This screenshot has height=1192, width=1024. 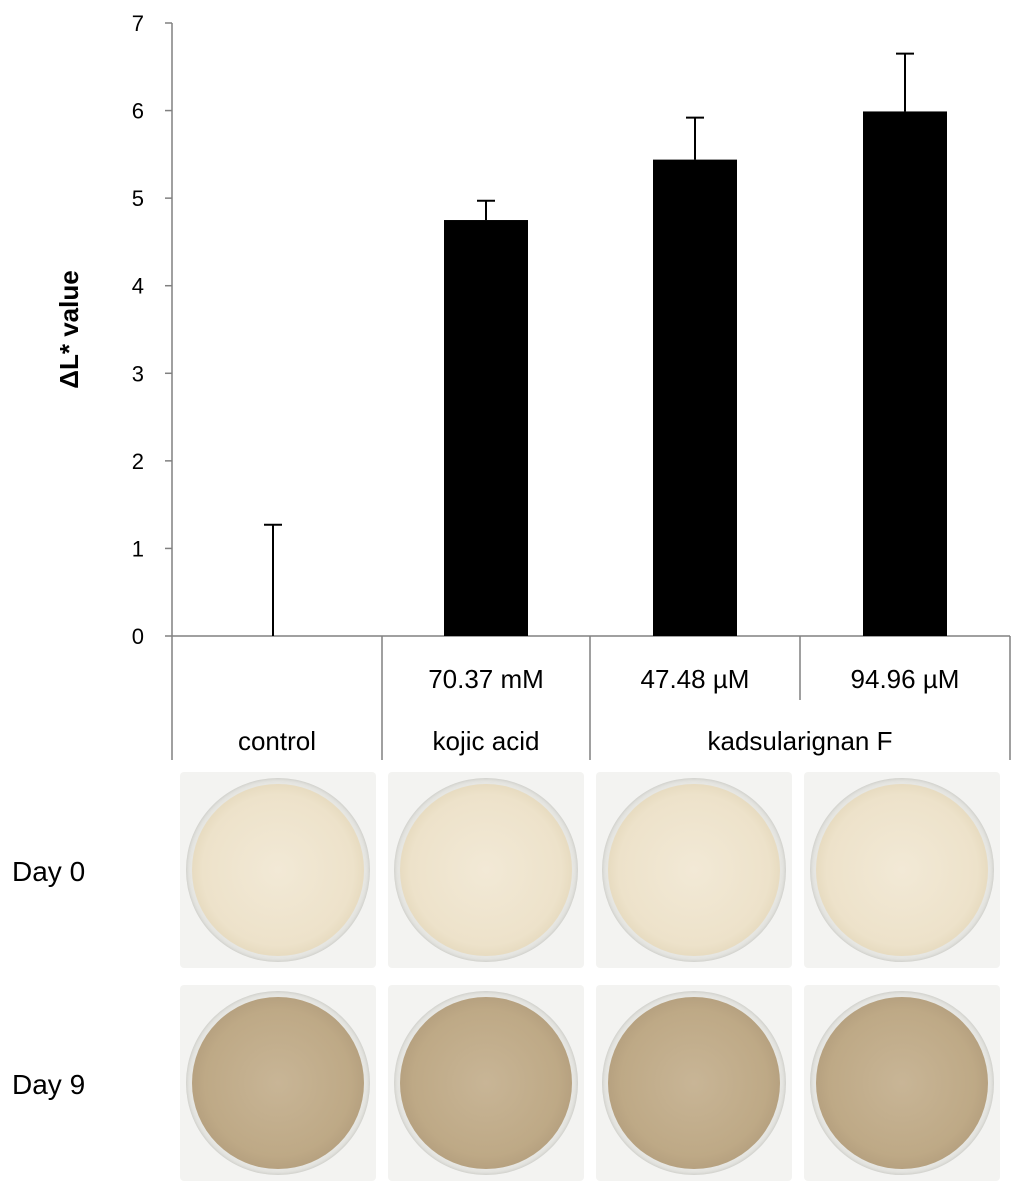 I want to click on y-tick-label: 5, so click(x=138, y=198).